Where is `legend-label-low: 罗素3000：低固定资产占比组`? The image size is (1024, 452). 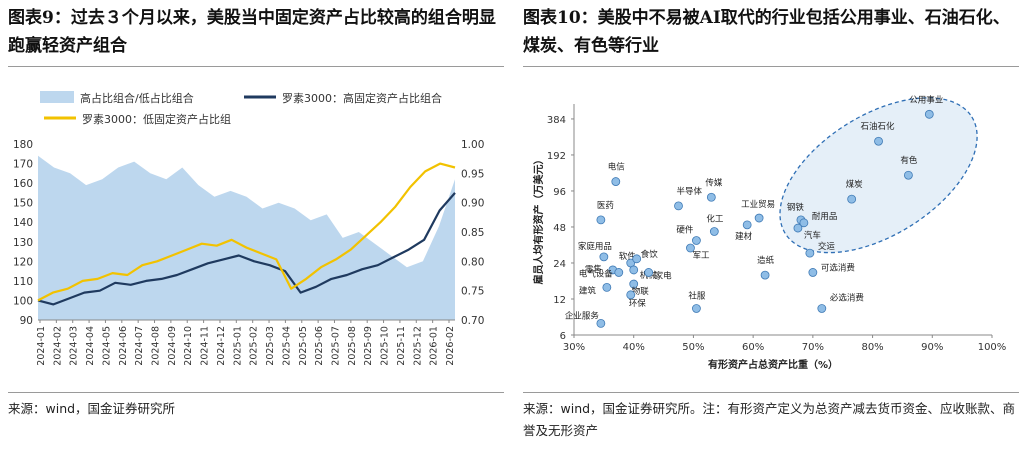
legend-label-low: 罗素3000：低固定资产占比组 is located at coordinates (156, 119).